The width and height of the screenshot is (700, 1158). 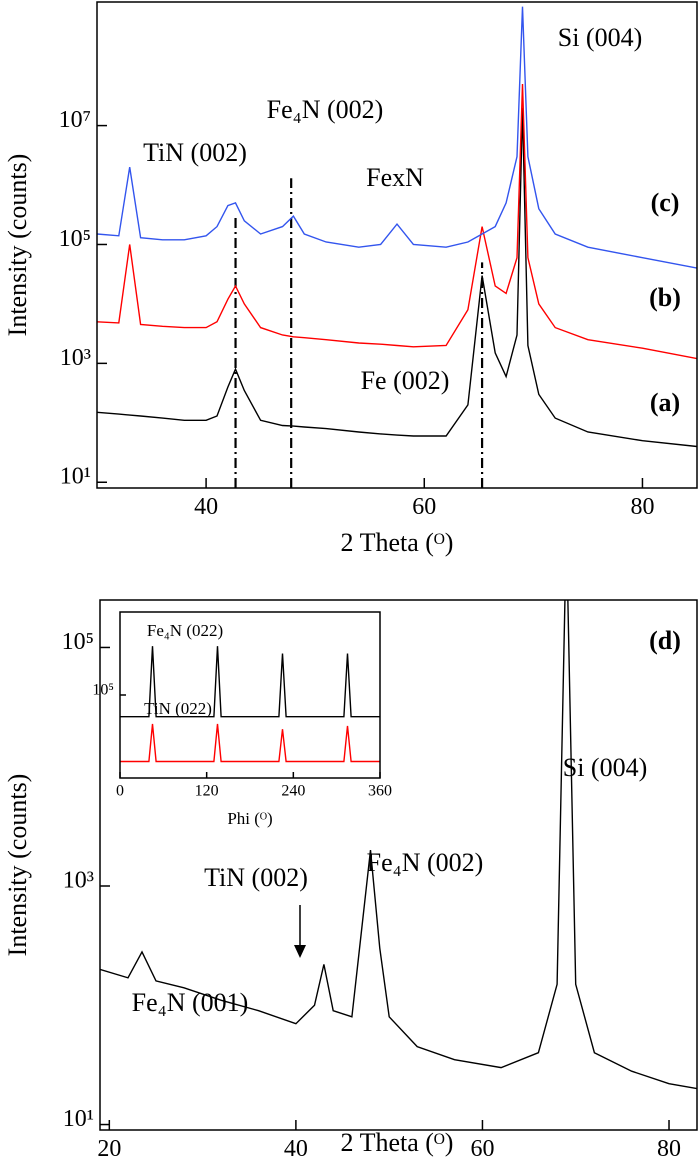 What do you see at coordinates (665, 402) in the screenshot?
I see `series-label: (a)` at bounding box center [665, 402].